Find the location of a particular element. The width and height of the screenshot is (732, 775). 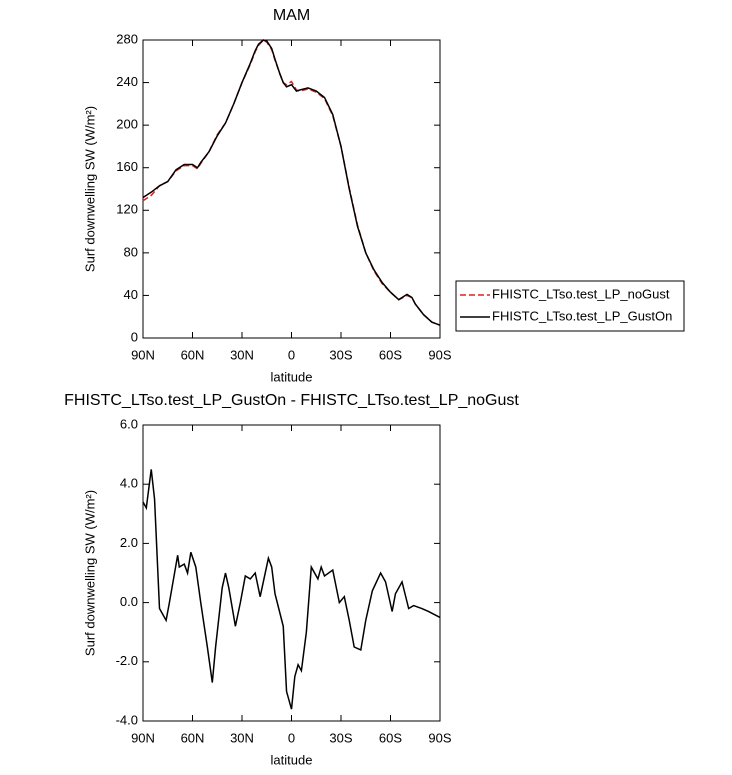

y-tick-label: 80 is located at coordinates (131, 251).